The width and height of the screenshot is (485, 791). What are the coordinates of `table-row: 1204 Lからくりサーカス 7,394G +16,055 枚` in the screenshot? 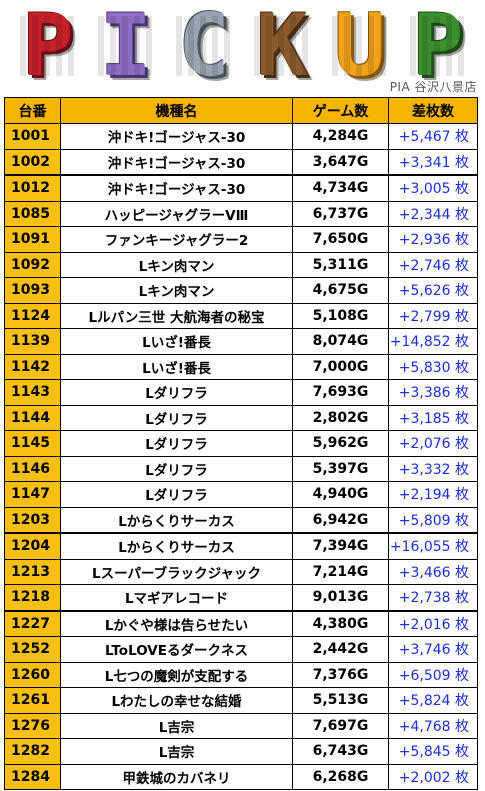 It's located at (241, 546).